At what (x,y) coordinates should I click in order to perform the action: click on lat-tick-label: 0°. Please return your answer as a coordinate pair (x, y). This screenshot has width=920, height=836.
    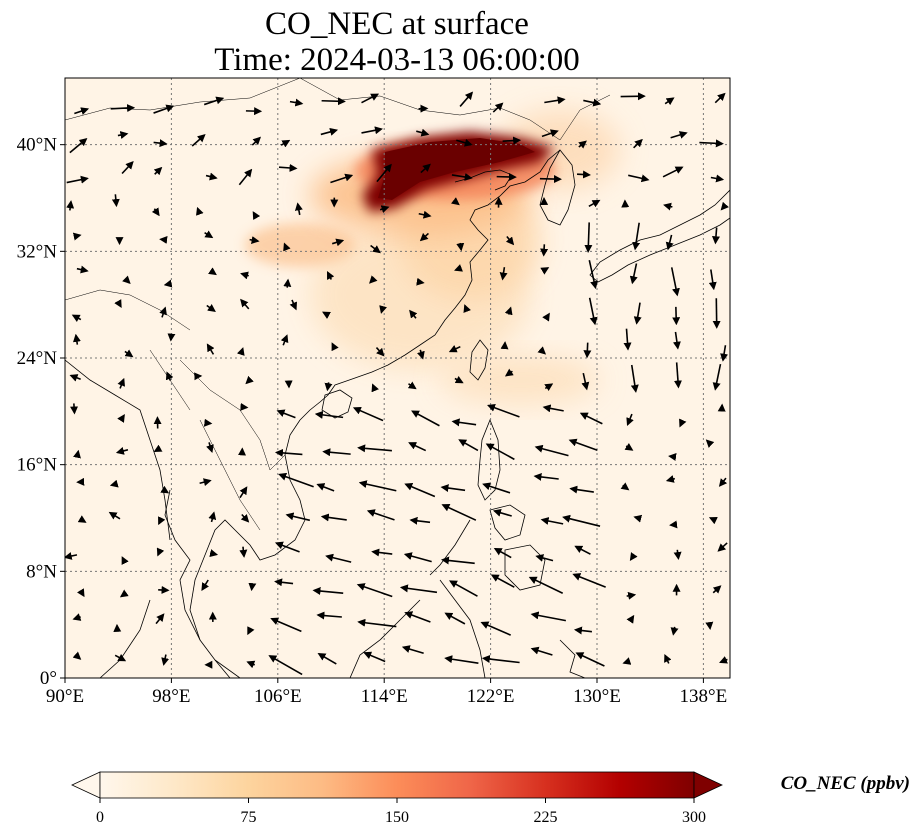
    Looking at the image, I should click on (48, 678).